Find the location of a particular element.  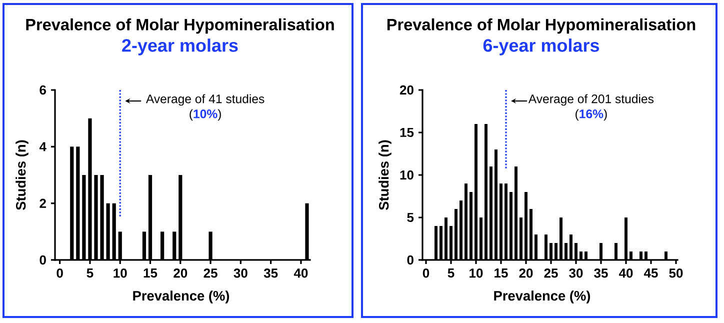

x-tick-label: 45 is located at coordinates (651, 273).